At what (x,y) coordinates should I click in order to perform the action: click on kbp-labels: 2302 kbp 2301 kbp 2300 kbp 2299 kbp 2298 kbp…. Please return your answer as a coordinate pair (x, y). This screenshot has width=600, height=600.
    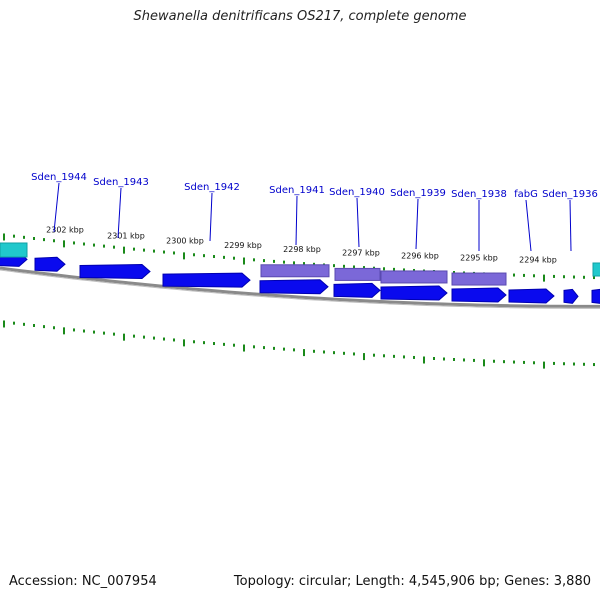
    Looking at the image, I should click on (301, 244).